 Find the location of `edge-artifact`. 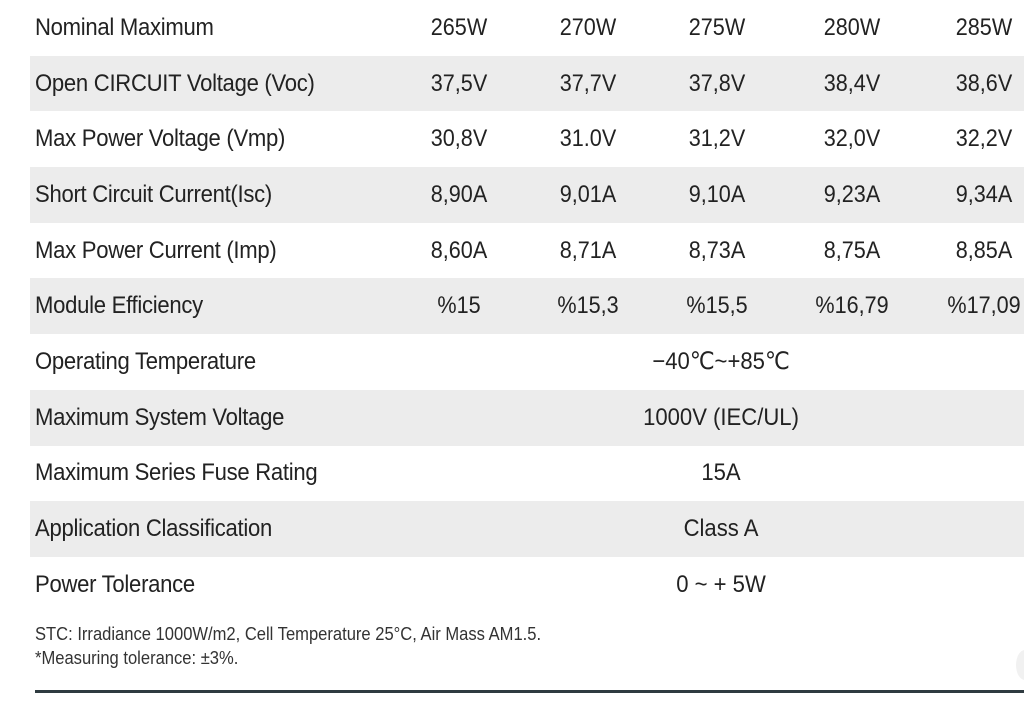

edge-artifact is located at coordinates (1020, 665).